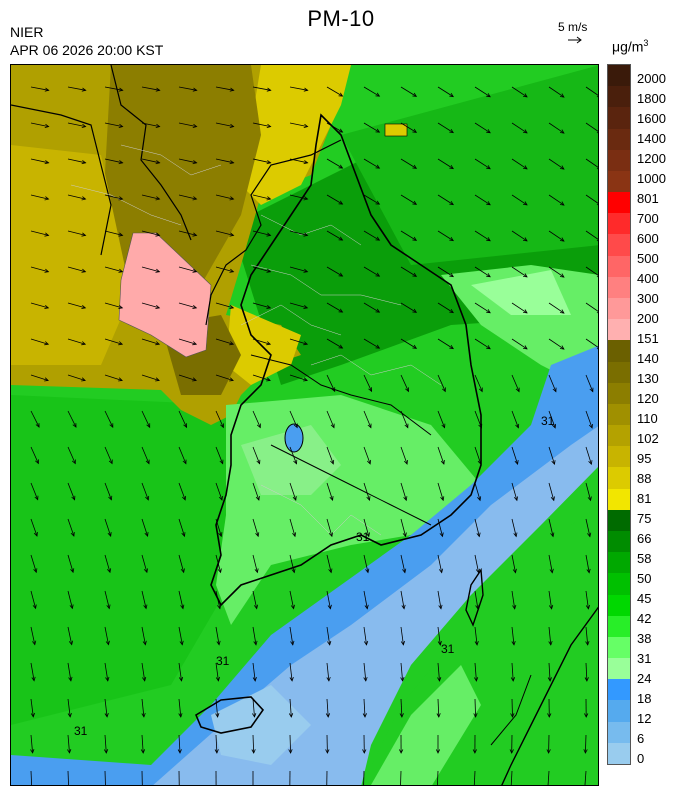 The width and height of the screenshot is (682, 795). What do you see at coordinates (644, 638) in the screenshot?
I see `legend-tick-label: 38` at bounding box center [644, 638].